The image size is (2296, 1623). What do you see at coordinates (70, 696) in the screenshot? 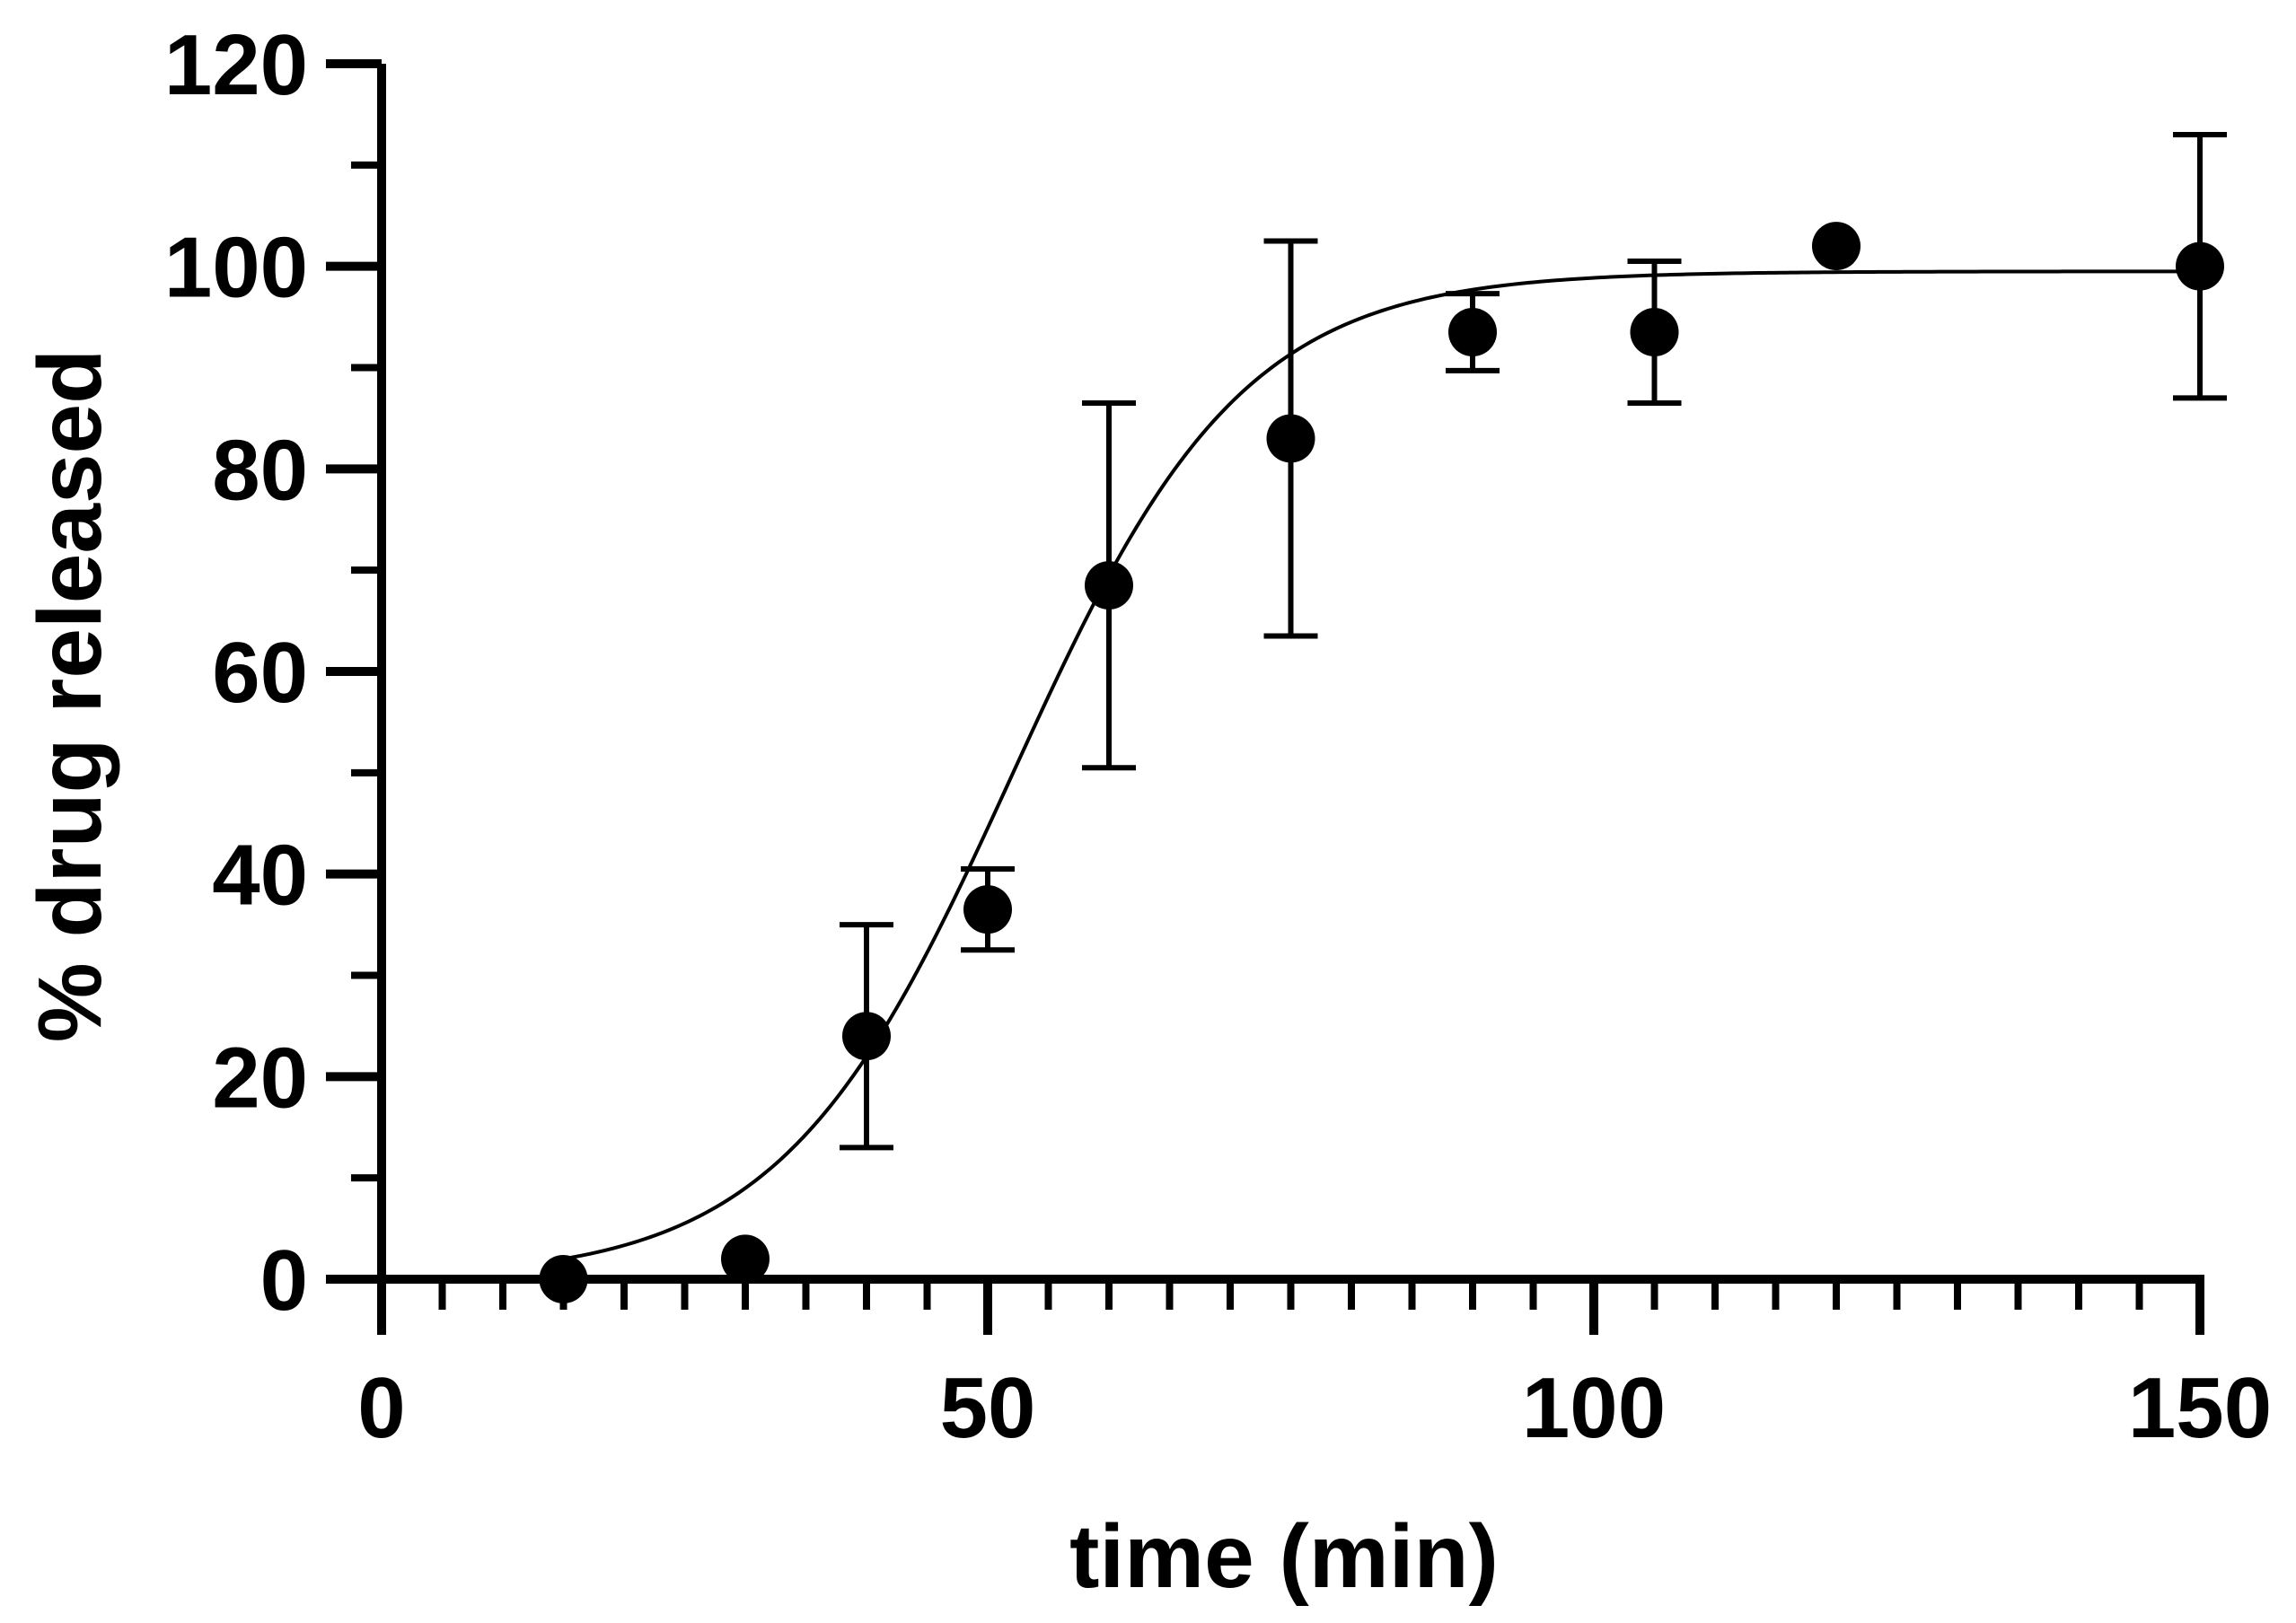
I see `y-axis-title: % drug released` at bounding box center [70, 696].